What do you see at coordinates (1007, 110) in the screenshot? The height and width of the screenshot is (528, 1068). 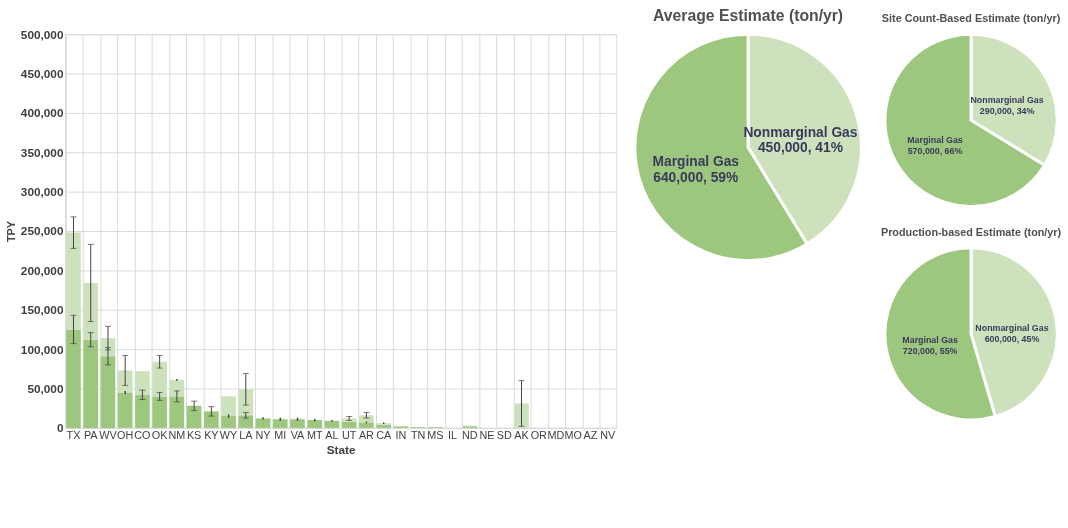 I see `data-label: 290,000, 34%` at bounding box center [1007, 110].